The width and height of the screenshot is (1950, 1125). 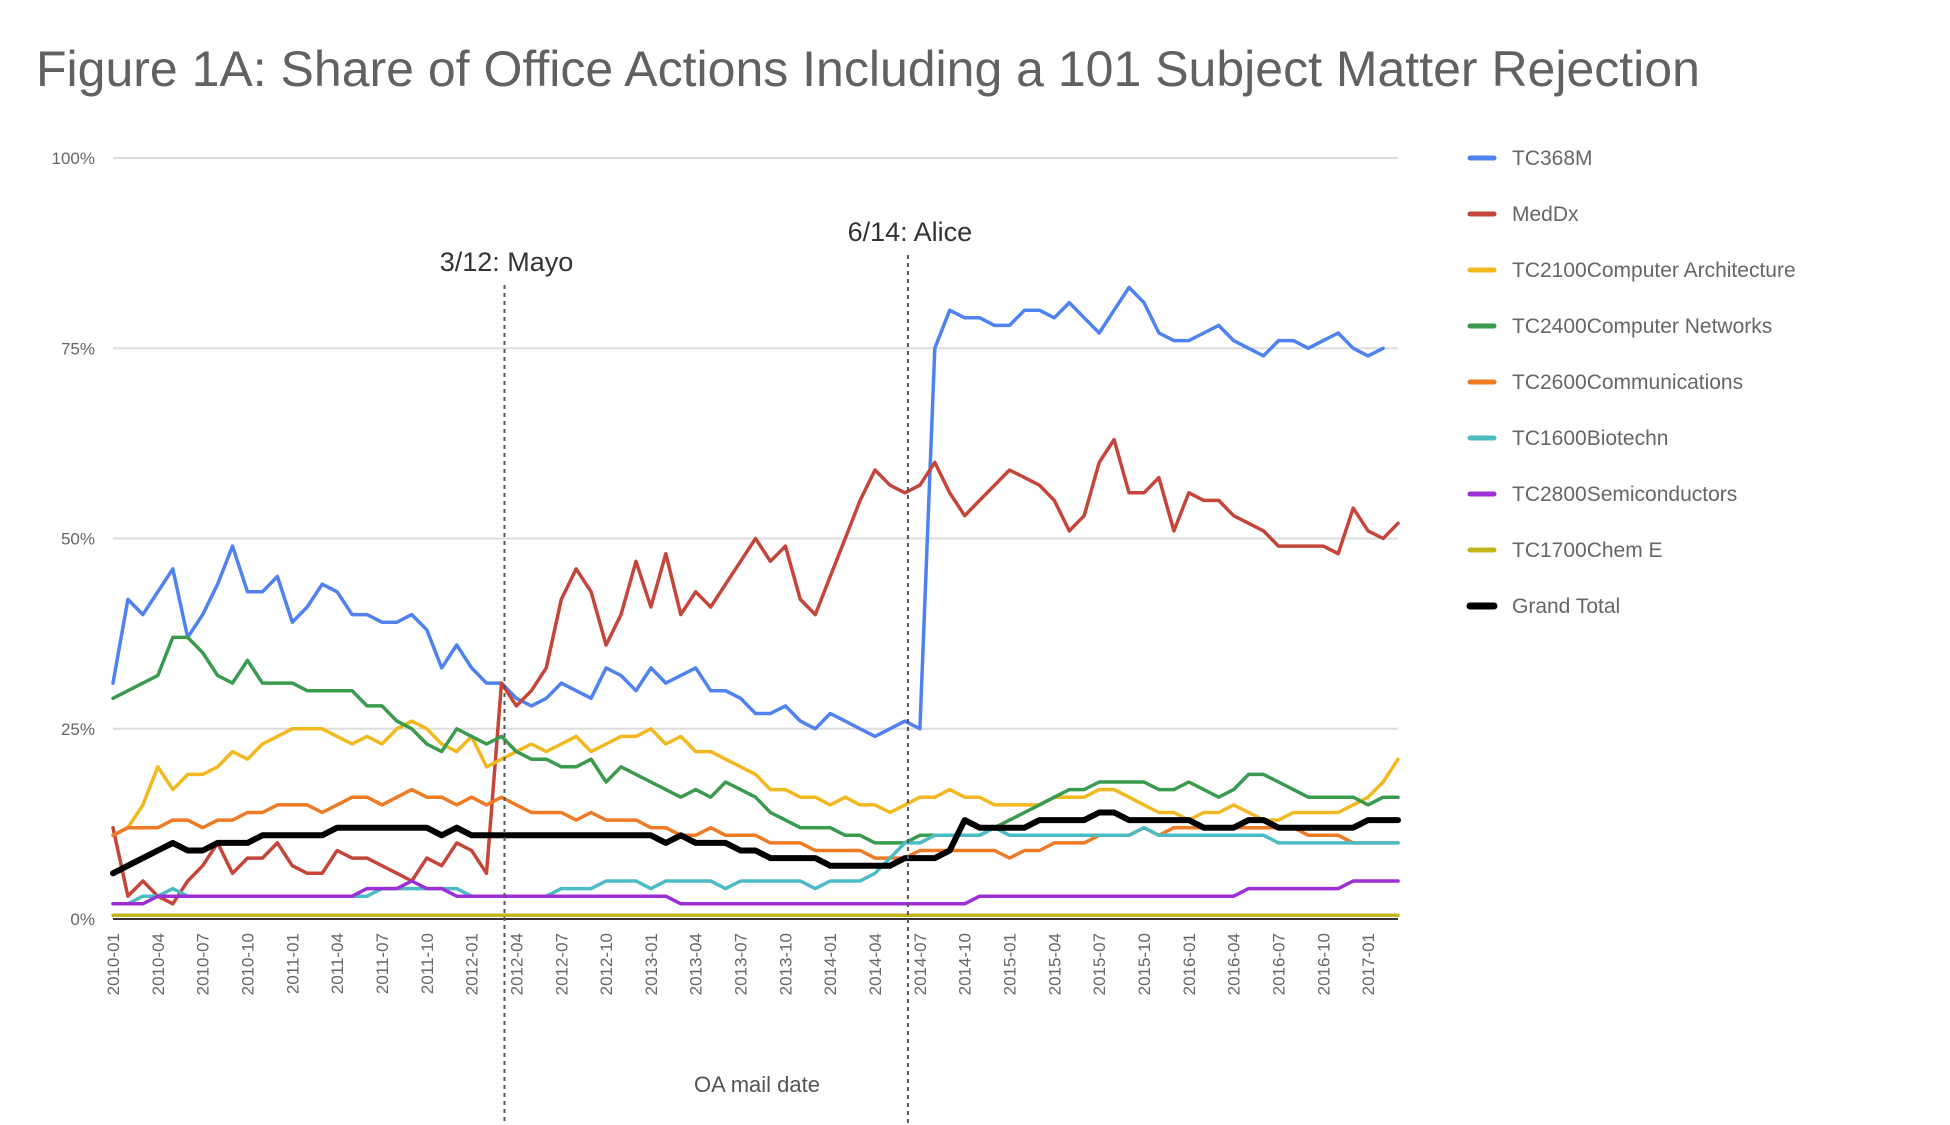 I want to click on x-tick-label: 2016-07, so click(x=1278, y=964).